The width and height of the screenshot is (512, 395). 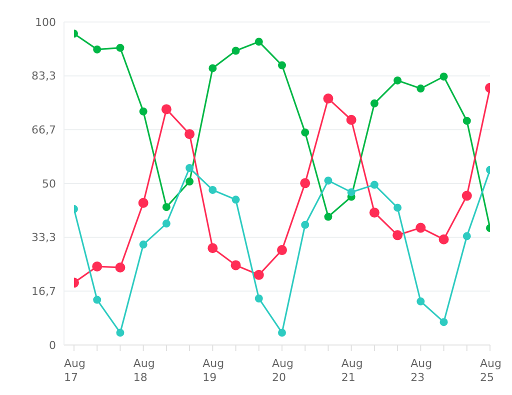 What do you see at coordinates (491, 370) in the screenshot?
I see `x-tick-label: Aug 25` at bounding box center [491, 370].